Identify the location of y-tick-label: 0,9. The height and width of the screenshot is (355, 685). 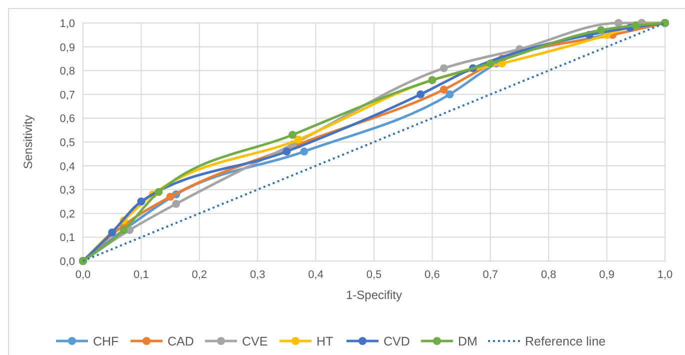
(67, 48).